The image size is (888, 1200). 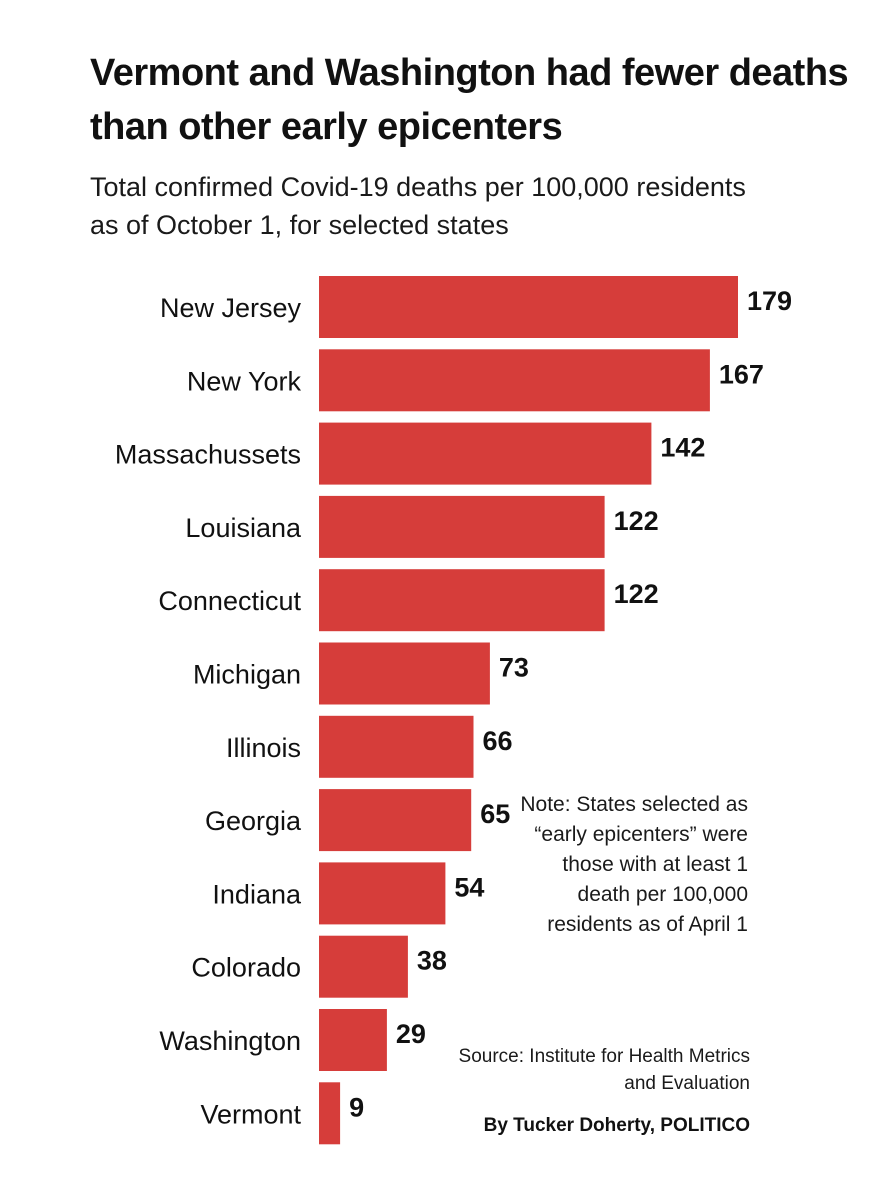 What do you see at coordinates (636, 594) in the screenshot?
I see `value-label-connecticut: 122` at bounding box center [636, 594].